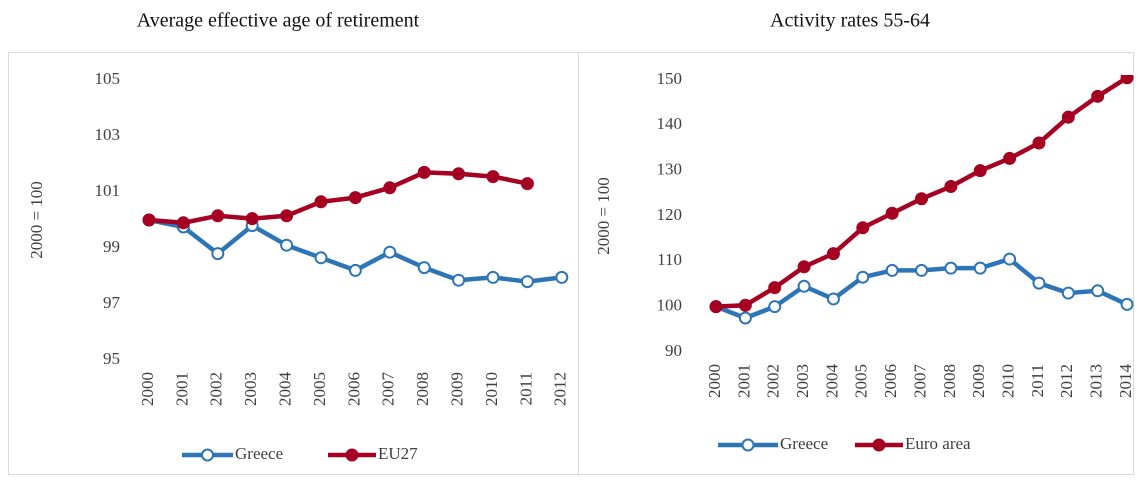  I want to click on x-tick-label: 2014, so click(1125, 381).